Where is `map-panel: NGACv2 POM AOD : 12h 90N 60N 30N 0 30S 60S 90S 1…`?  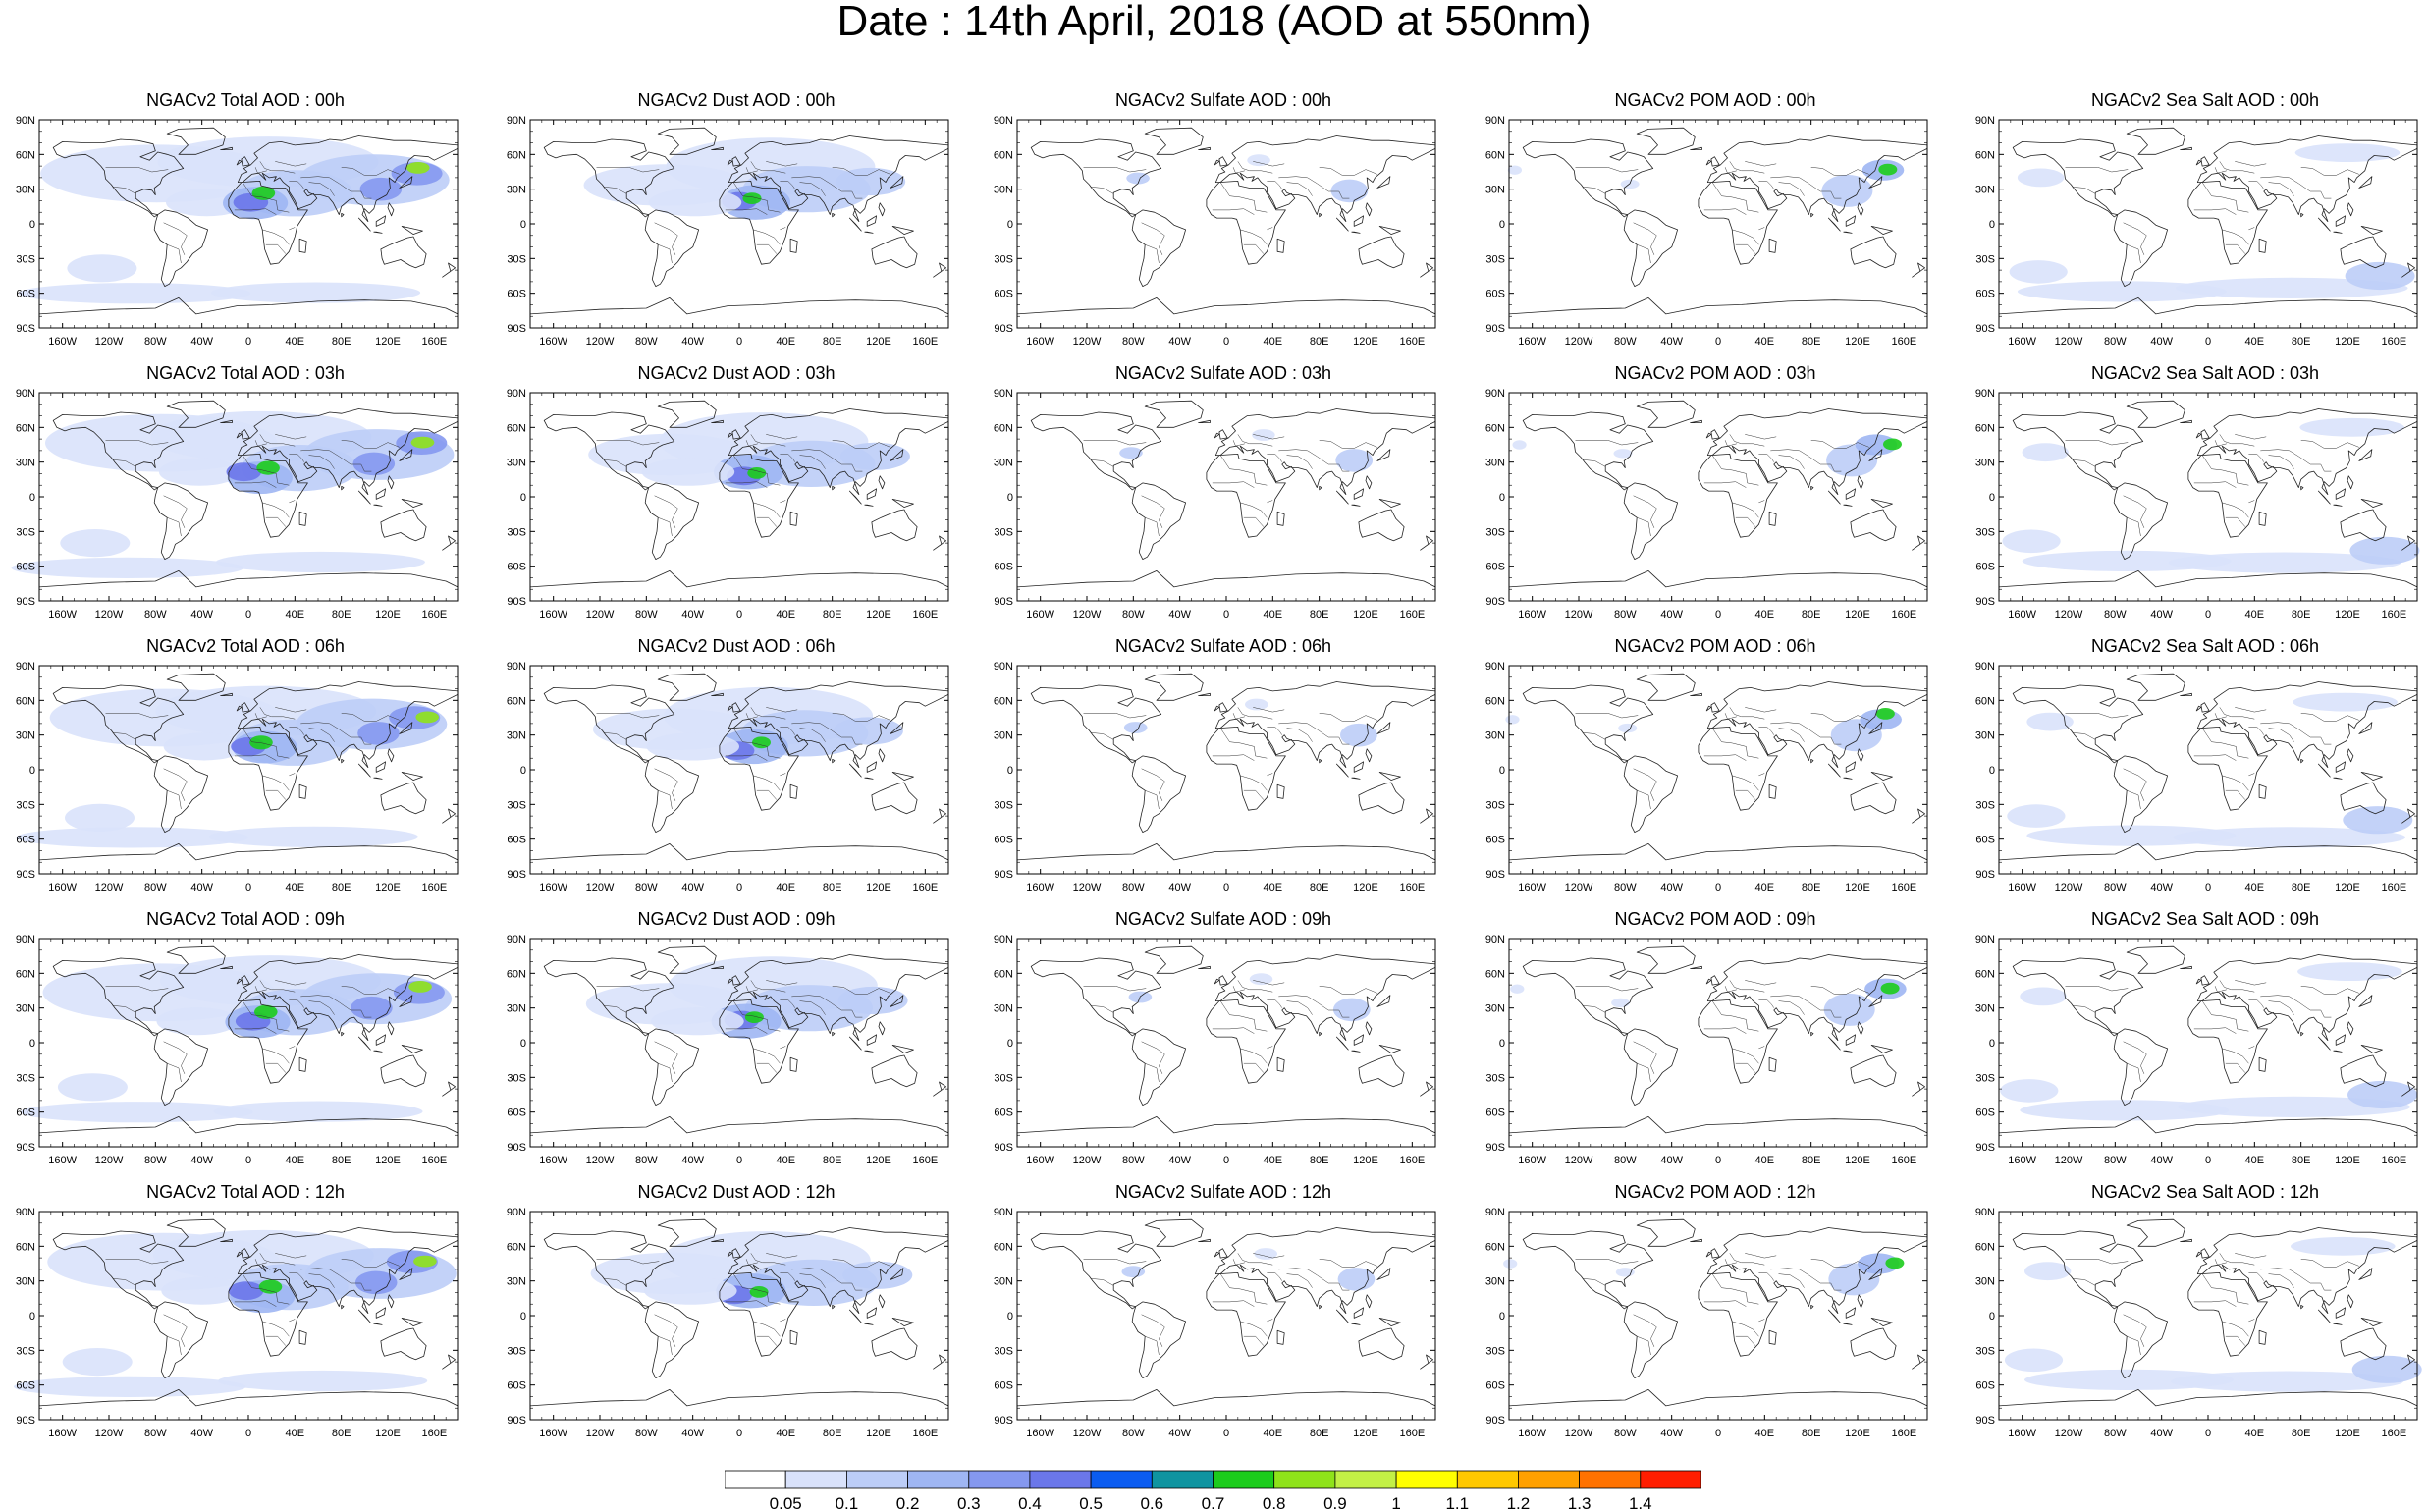 map-panel: NGACv2 POM AOD : 12h 90N 60N 30N 0 30S 60S 90S 1… is located at coordinates (1715, 1314).